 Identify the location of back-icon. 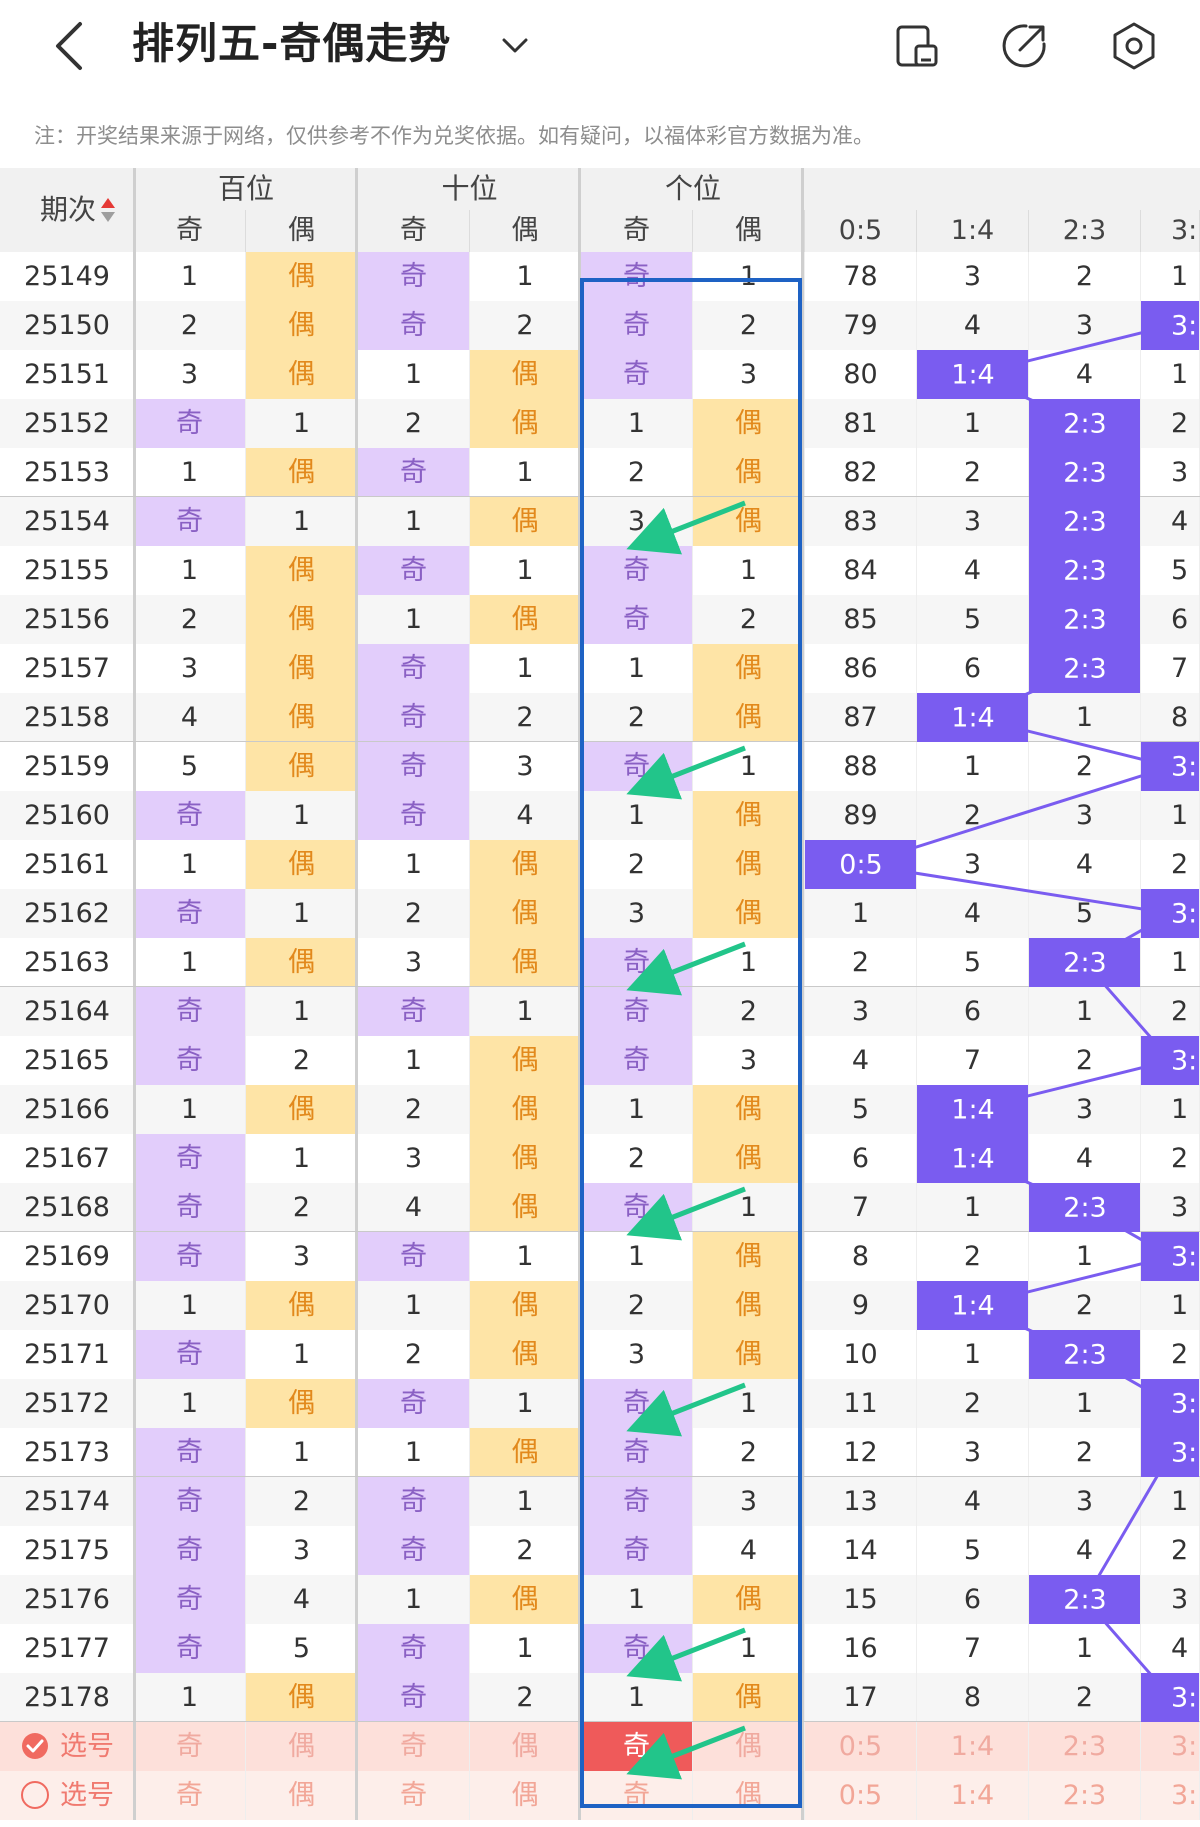
(70, 46).